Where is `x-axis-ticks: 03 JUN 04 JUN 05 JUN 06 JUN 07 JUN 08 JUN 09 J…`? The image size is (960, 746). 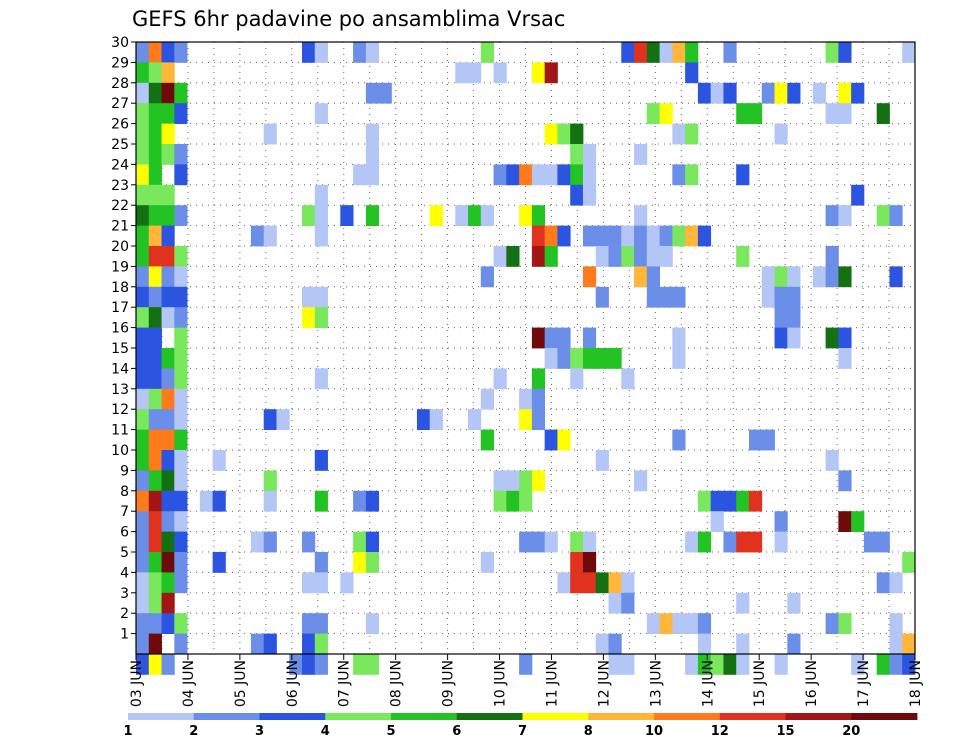
x-axis-ticks: 03 JUN 04 JUN 05 JUN 06 JUN 07 JUN 08 JUN 09 J… is located at coordinates (526, 680).